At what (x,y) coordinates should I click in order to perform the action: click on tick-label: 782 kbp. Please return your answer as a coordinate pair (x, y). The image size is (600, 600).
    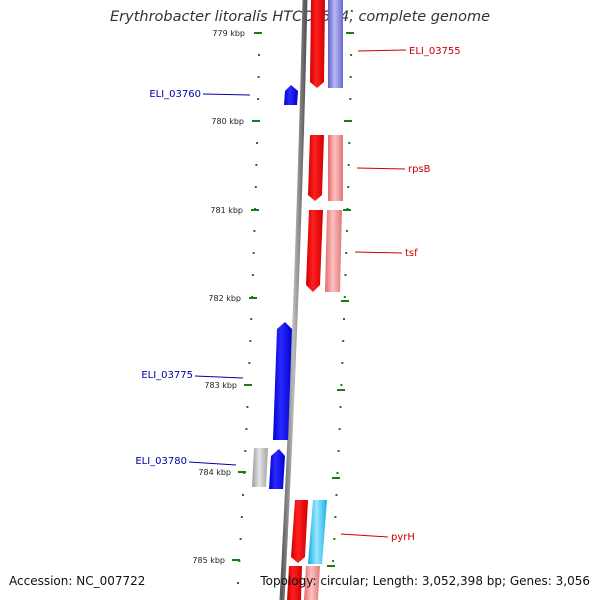
    Looking at the image, I should click on (224, 298).